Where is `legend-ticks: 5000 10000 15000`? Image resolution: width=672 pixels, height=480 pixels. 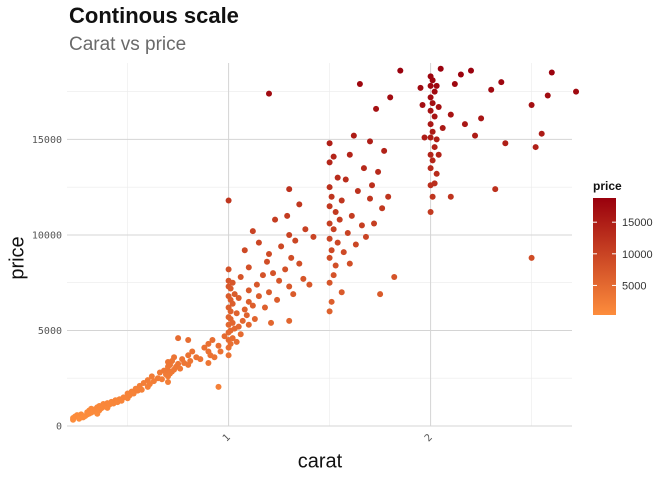 legend-ticks: 5000 10000 15000 is located at coordinates (623, 254).